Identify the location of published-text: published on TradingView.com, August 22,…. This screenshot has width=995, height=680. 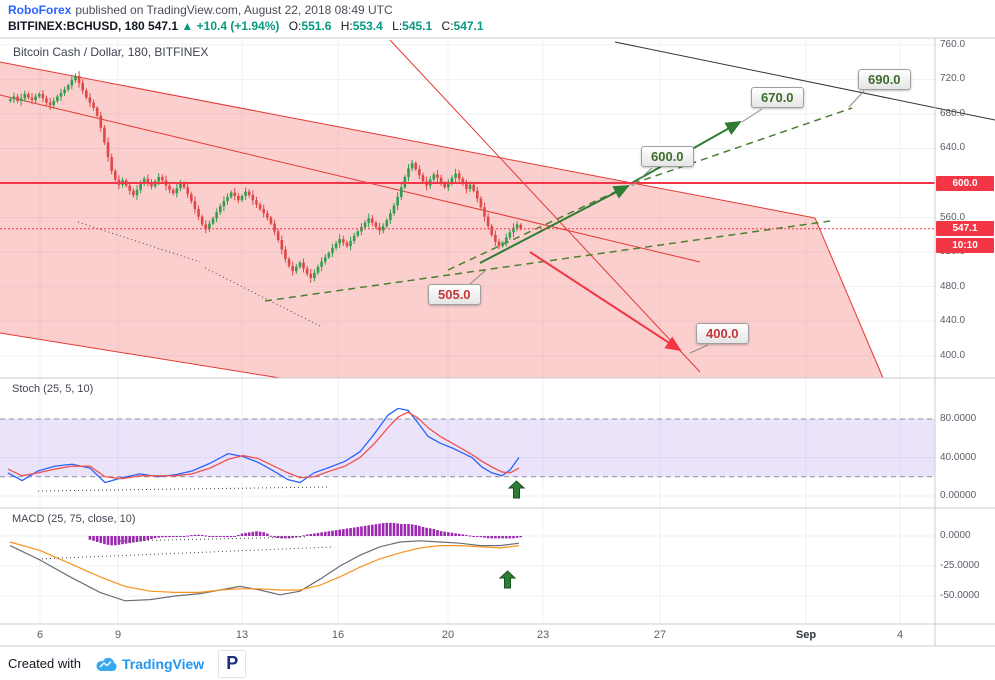
(234, 10).